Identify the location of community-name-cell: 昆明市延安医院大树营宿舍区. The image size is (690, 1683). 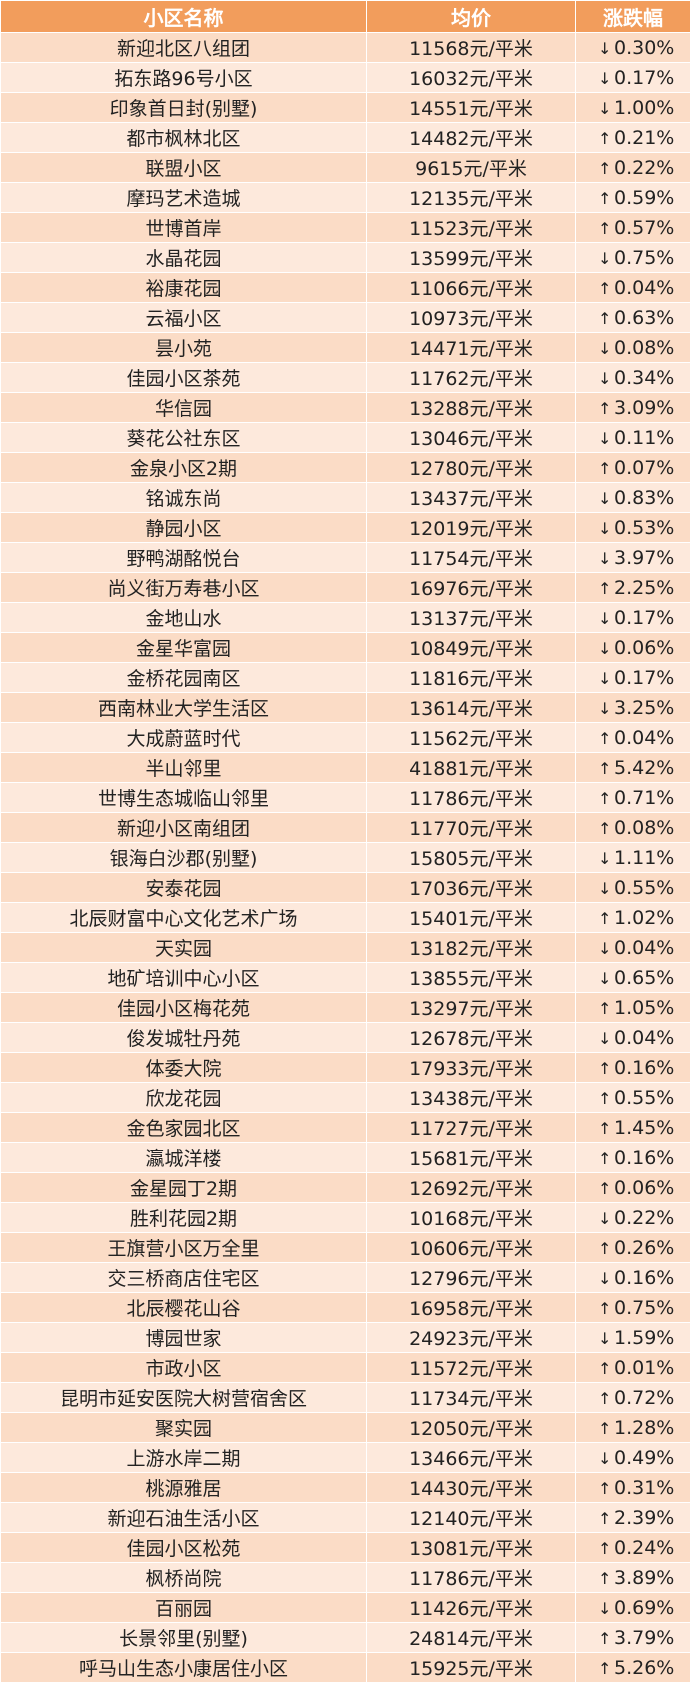
(184, 1398).